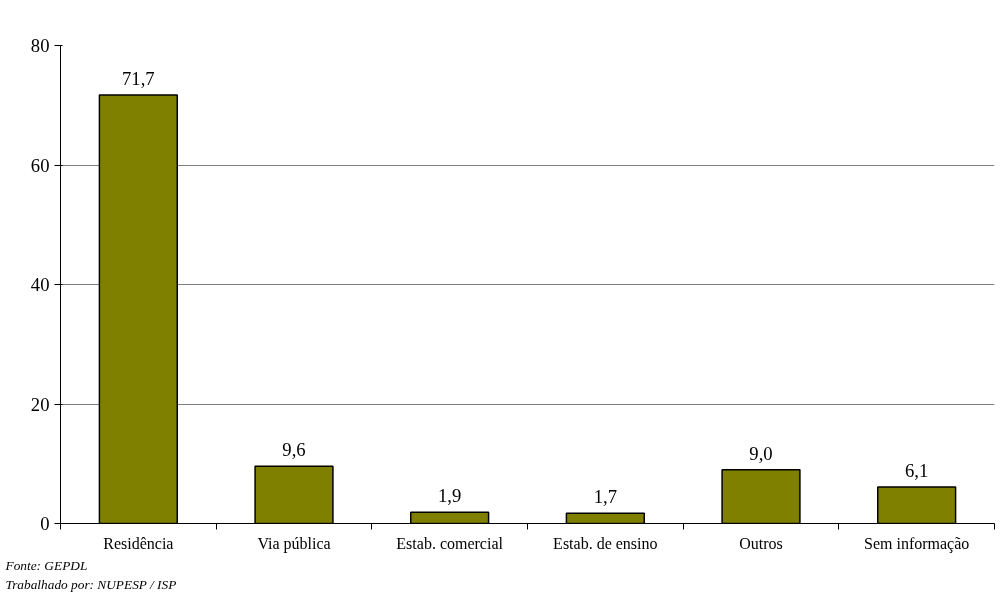 This screenshot has height=595, width=1002. I want to click on y-tick-label: 80, so click(40, 45).